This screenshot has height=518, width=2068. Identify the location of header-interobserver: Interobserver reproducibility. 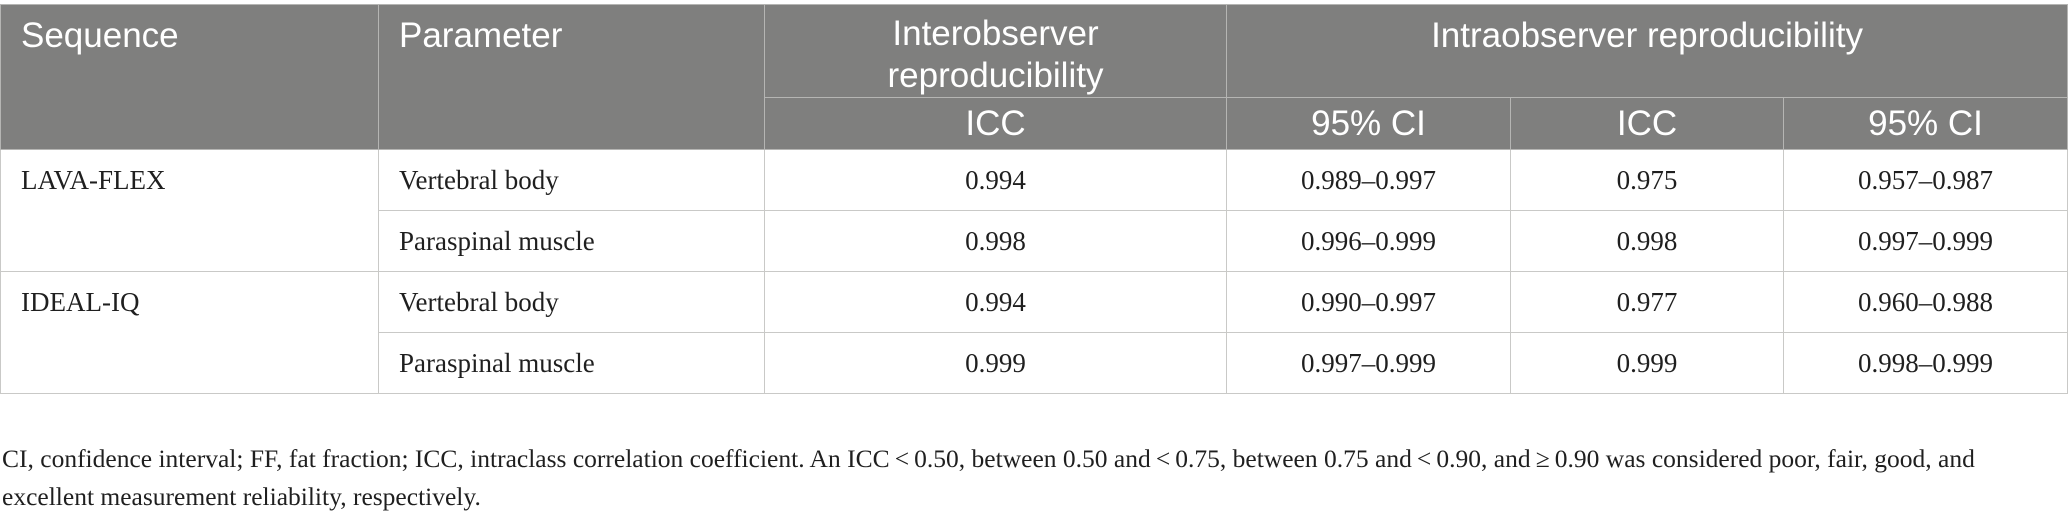
(995, 51).